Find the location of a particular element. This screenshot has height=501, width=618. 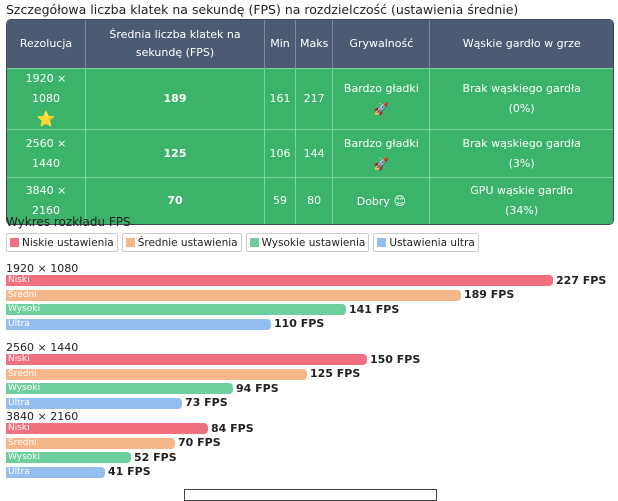

group-label: 2560 × 1440 is located at coordinates (42, 347).